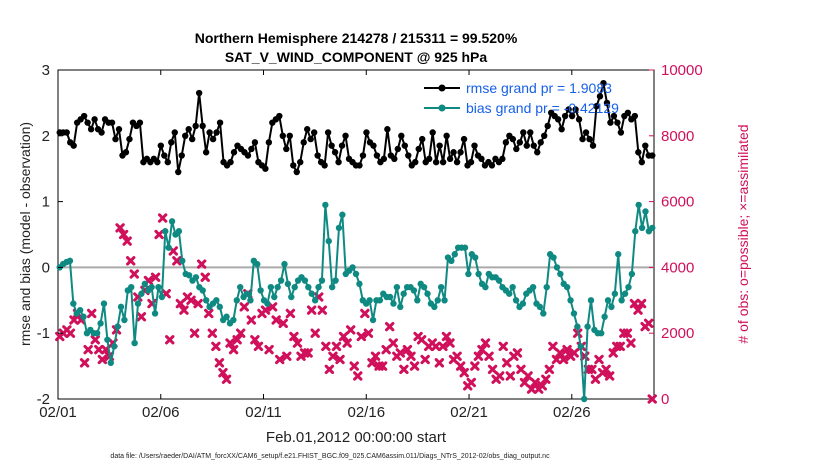 The image size is (830, 470). What do you see at coordinates (743, 233) in the screenshot?
I see `y-axis-right-label: # of obs: o=possible; ×=assimilated` at bounding box center [743, 233].